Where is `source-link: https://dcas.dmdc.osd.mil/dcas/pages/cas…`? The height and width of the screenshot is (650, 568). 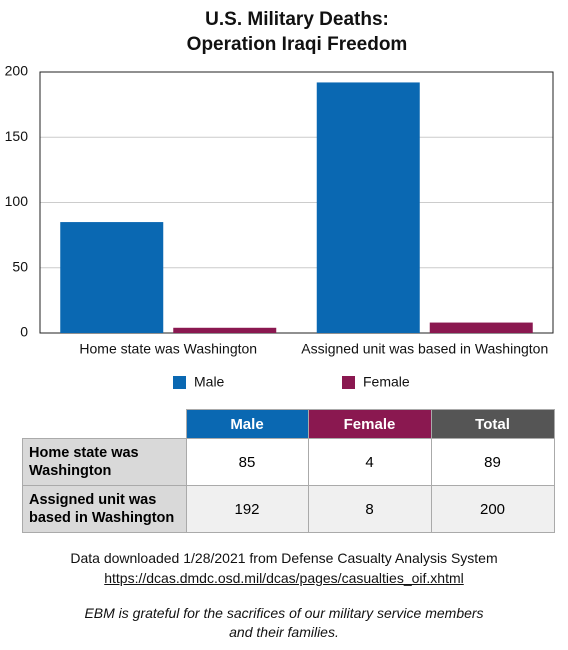 source-link: https://dcas.dmdc.osd.mil/dcas/pages/cas… is located at coordinates (284, 578).